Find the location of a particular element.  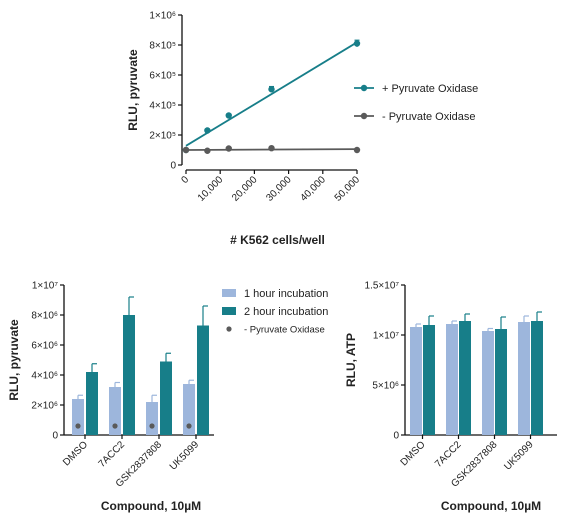

legend-label: 2 hour incubation is located at coordinates (286, 312).